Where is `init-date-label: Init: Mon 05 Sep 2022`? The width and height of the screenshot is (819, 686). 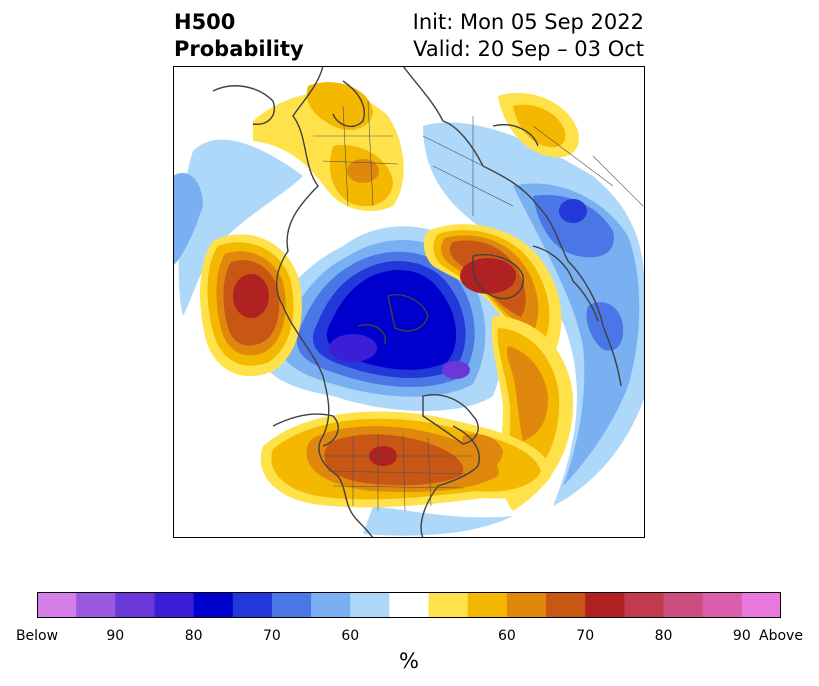 init-date-label: Init: Mon 05 Sep 2022 is located at coordinates (528, 22).